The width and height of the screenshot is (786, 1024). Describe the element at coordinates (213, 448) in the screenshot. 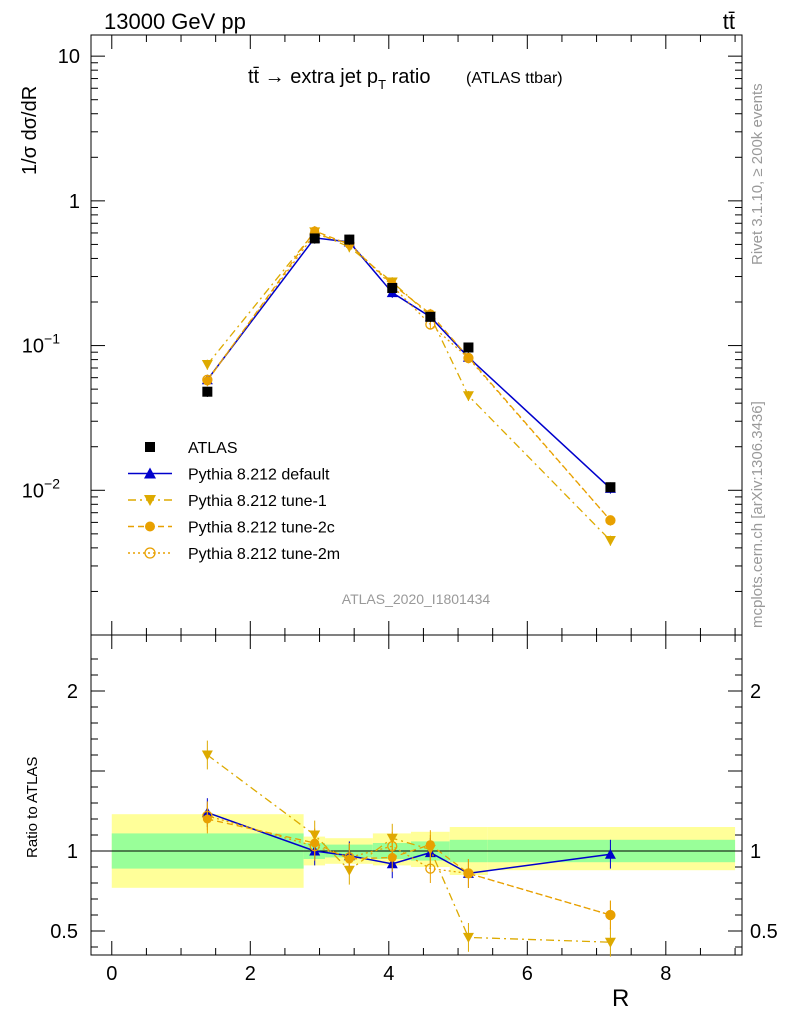

I see `legend-label: ATLAS` at that location.